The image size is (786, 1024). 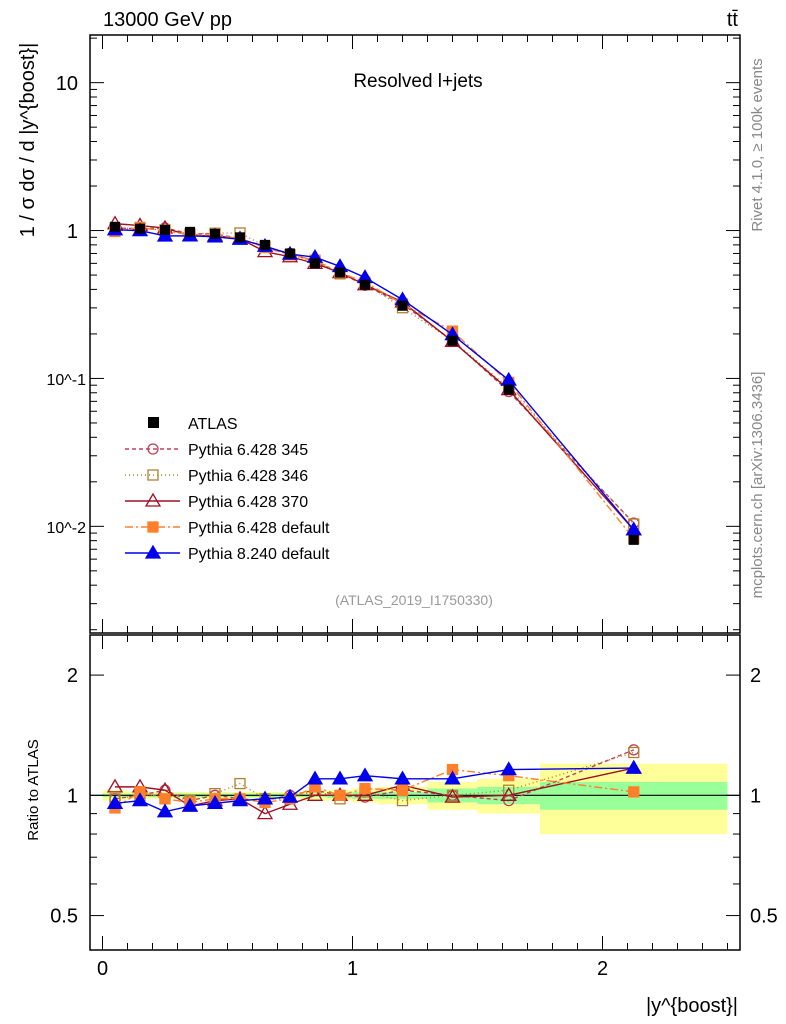 I want to click on y-tick-label: 1, so click(x=72, y=232).